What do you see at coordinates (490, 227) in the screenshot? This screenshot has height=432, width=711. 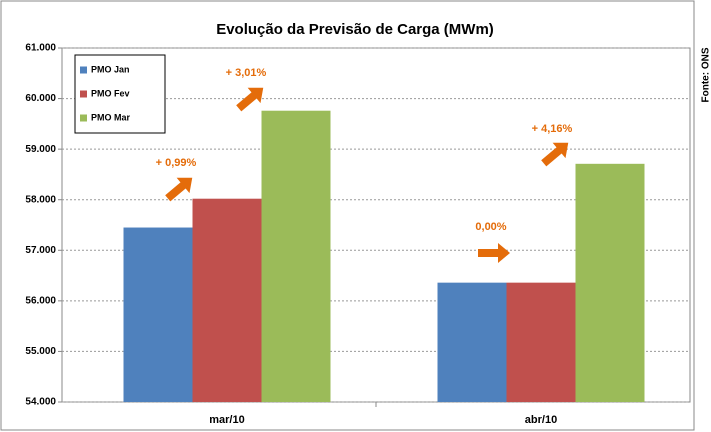 I see `annotation: 0,00%` at bounding box center [490, 227].